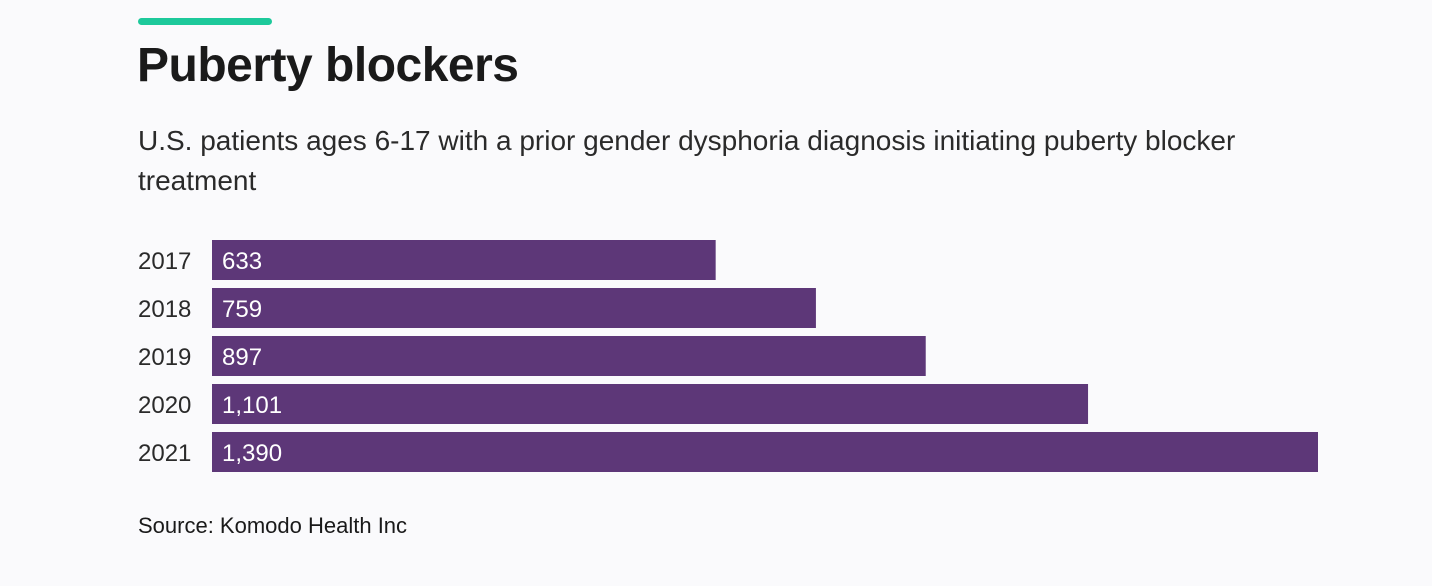 This screenshot has height=586, width=1432. Describe the element at coordinates (164, 405) in the screenshot. I see `year-label-2020: 2020` at that location.